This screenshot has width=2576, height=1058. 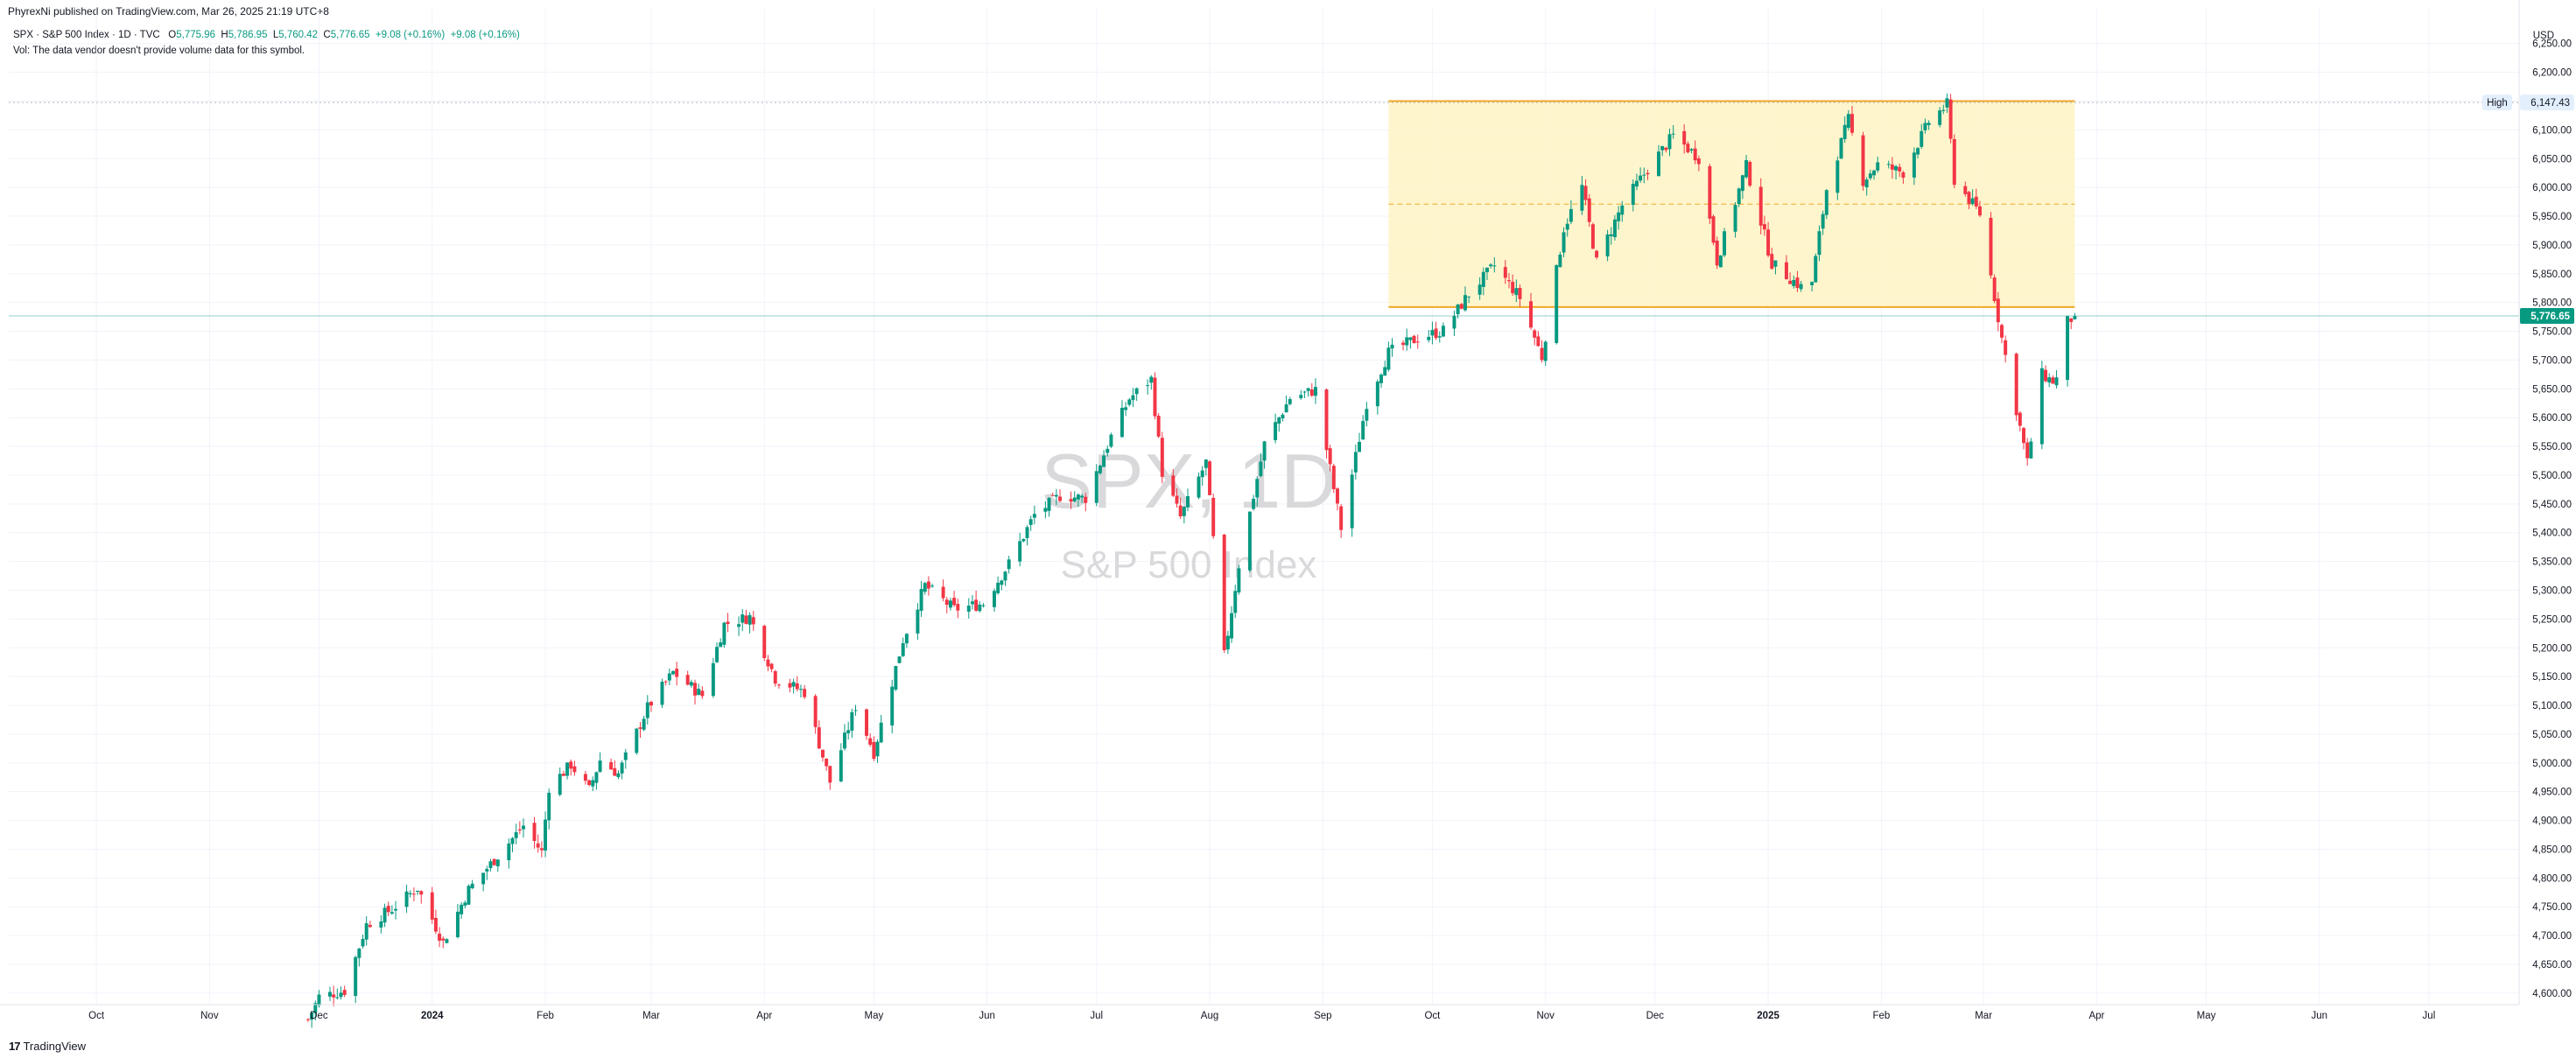 I want to click on currency-label: USD, so click(x=2543, y=36).